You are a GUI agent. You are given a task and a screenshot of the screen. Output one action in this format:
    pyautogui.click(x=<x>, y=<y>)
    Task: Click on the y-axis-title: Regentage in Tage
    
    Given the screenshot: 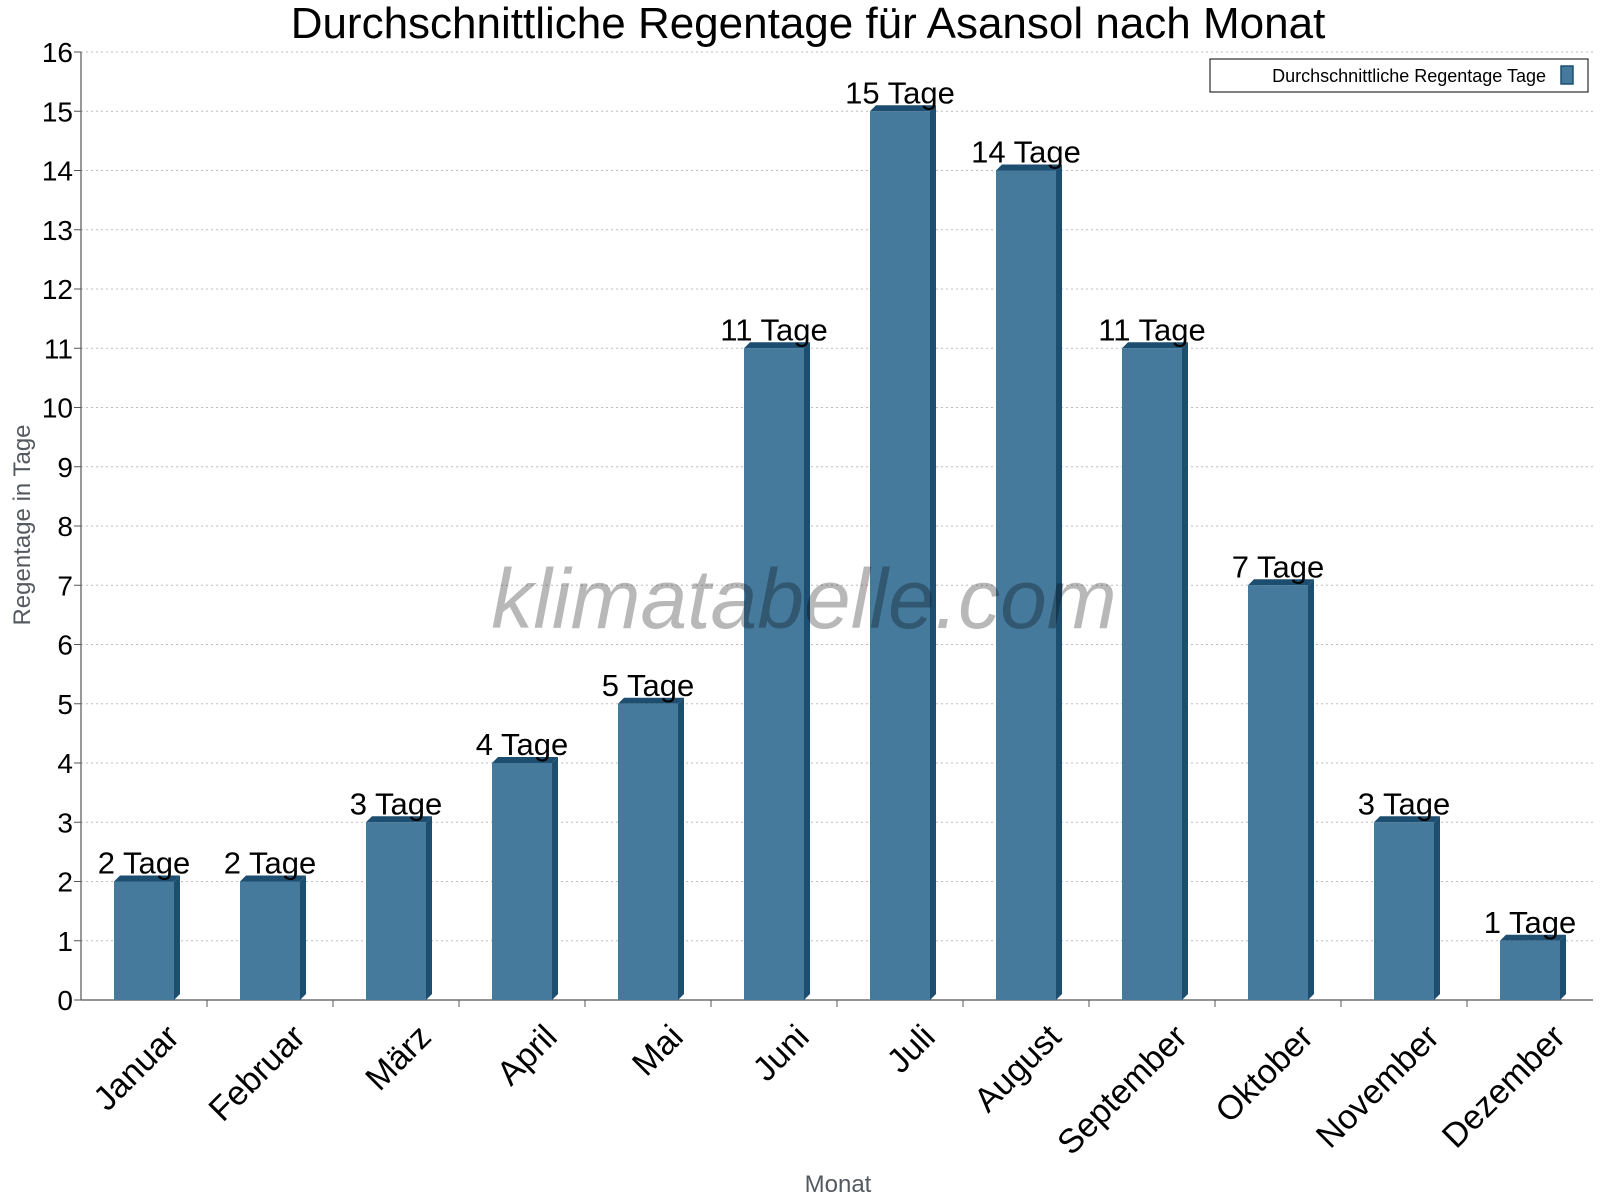 What is the action you would take?
    pyautogui.click(x=22, y=524)
    